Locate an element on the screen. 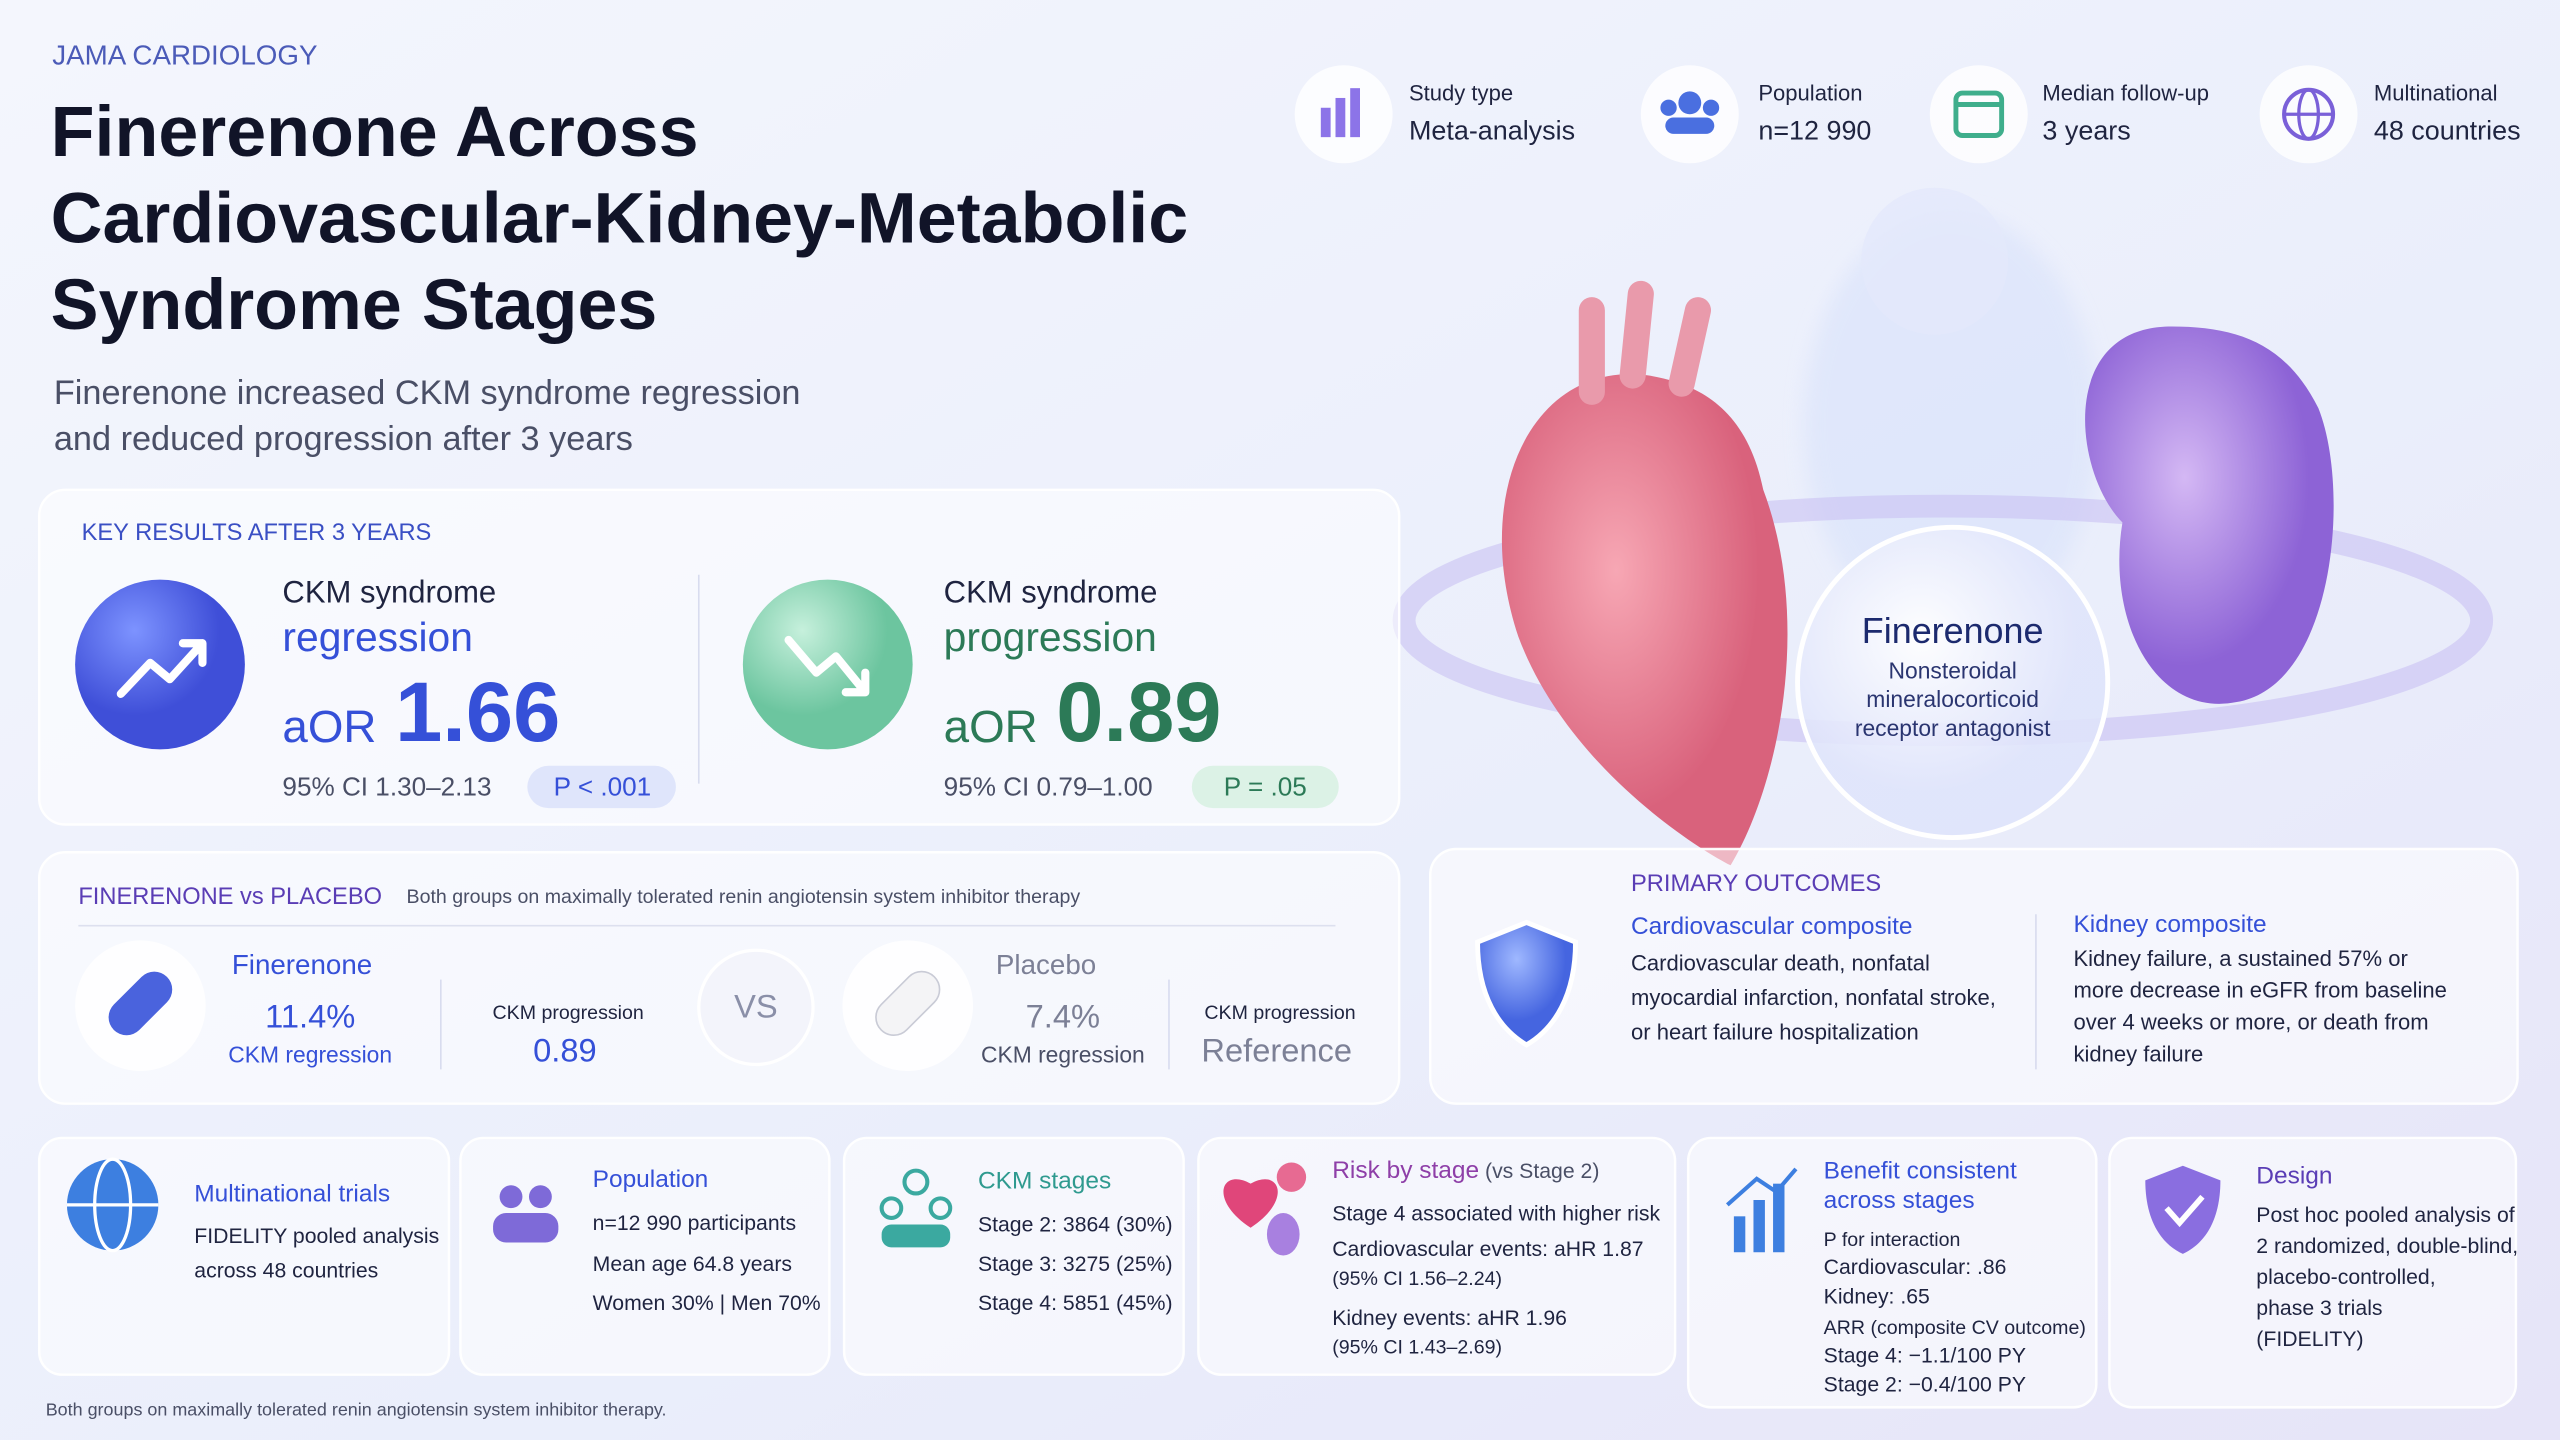  result-outcome: progression is located at coordinates (1050, 637).